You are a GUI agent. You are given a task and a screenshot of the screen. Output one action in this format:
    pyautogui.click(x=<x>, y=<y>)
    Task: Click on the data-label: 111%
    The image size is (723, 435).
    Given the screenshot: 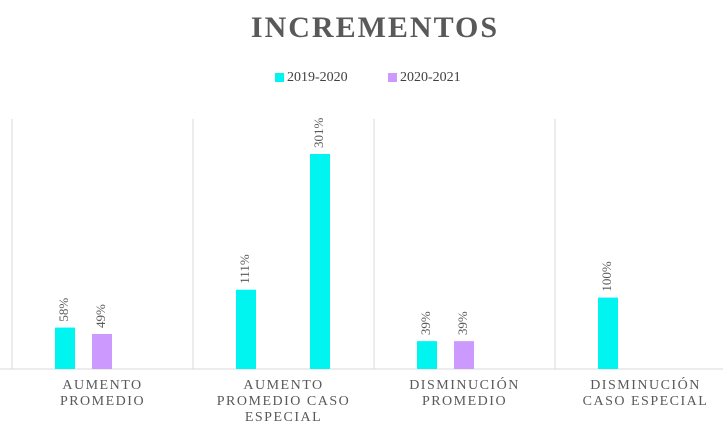 What is the action you would take?
    pyautogui.click(x=244, y=269)
    